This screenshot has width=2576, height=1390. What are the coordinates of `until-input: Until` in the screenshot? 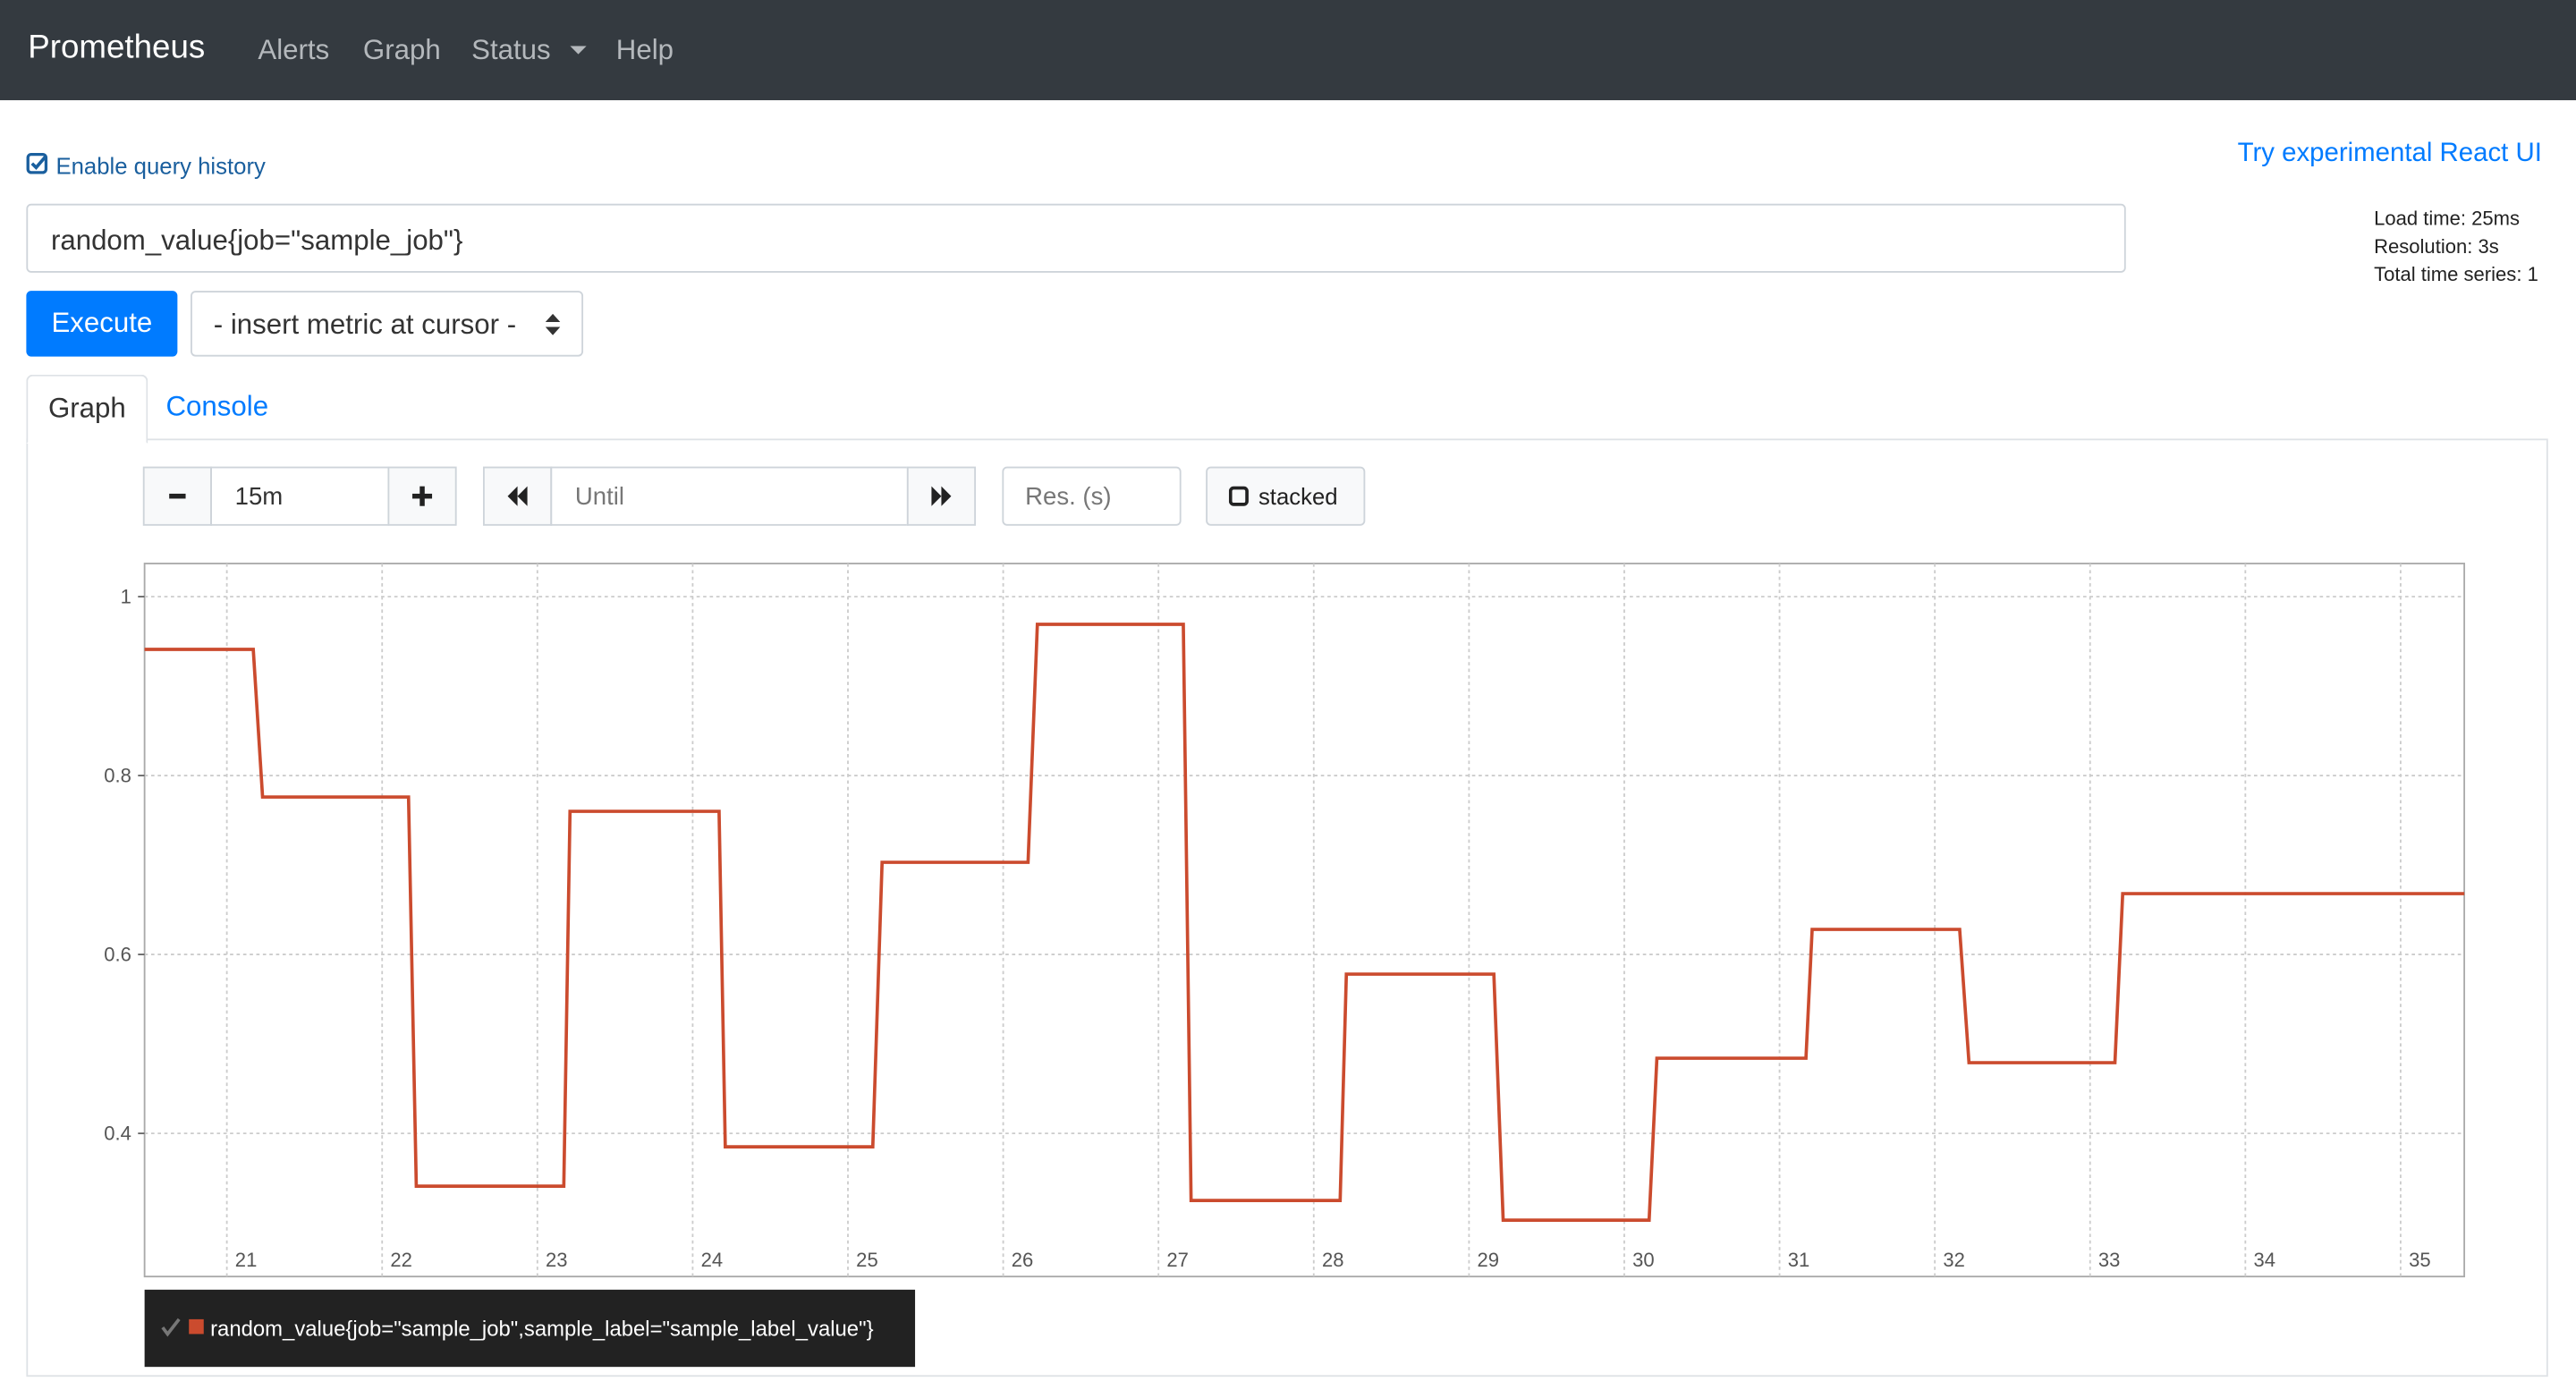 It's located at (729, 496).